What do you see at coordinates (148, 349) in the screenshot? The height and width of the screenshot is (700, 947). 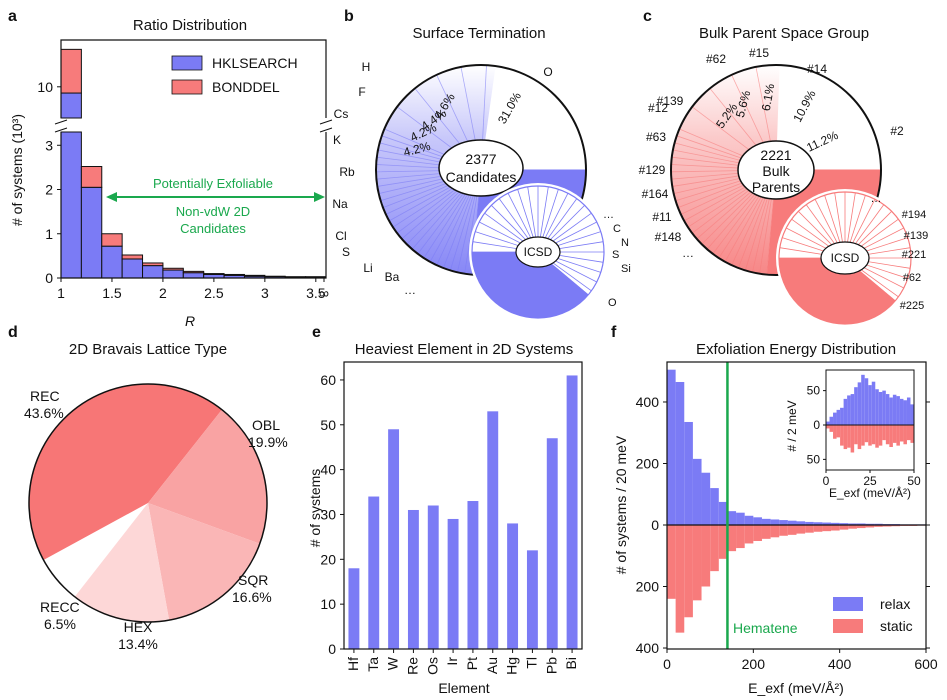 I see `panel-d-title: 2D Bravais Lattice Type` at bounding box center [148, 349].